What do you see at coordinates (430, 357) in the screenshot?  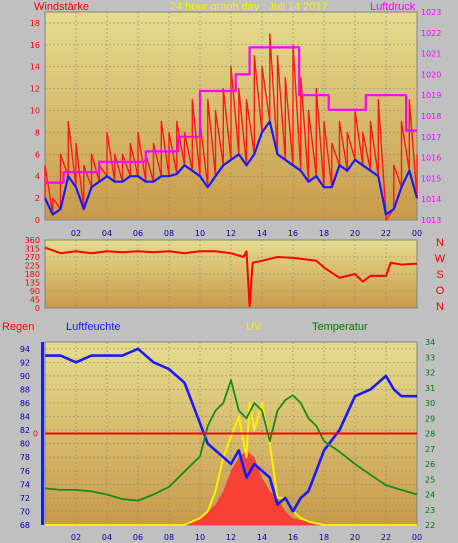 I see `y2-tick-label: 33` at bounding box center [430, 357].